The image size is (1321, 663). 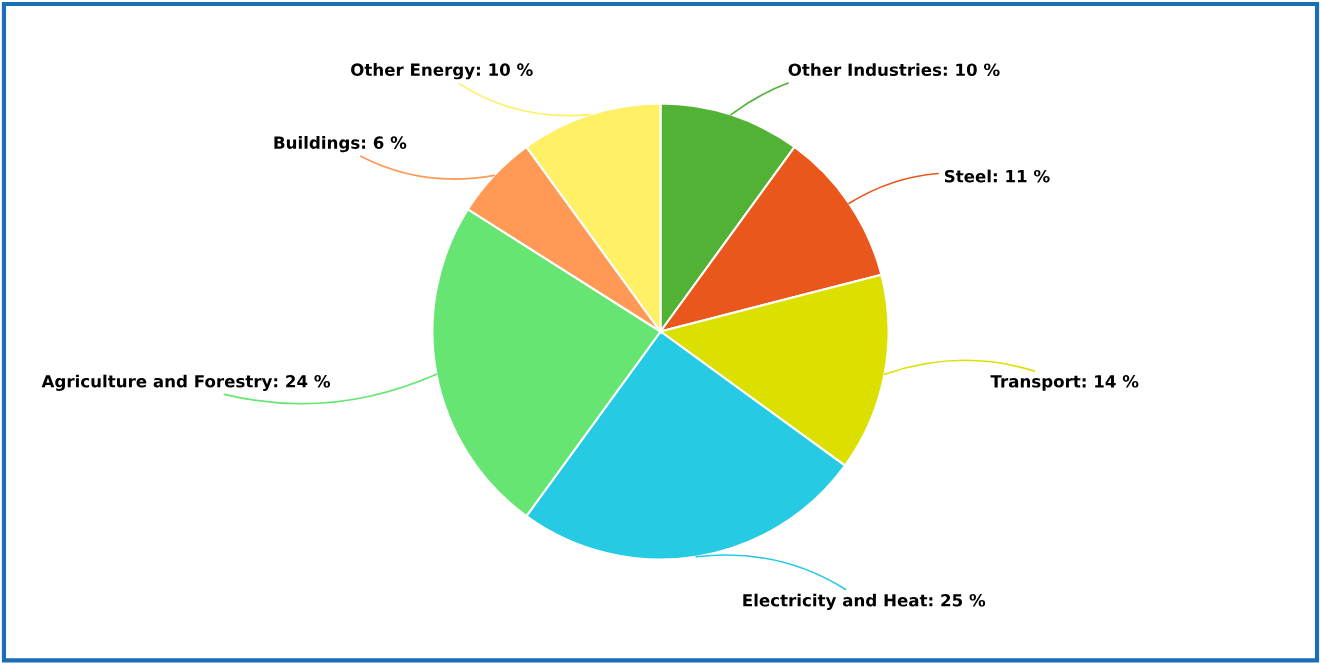 What do you see at coordinates (864, 601) in the screenshot?
I see `slice-label: Electricity and Heat: 25 %` at bounding box center [864, 601].